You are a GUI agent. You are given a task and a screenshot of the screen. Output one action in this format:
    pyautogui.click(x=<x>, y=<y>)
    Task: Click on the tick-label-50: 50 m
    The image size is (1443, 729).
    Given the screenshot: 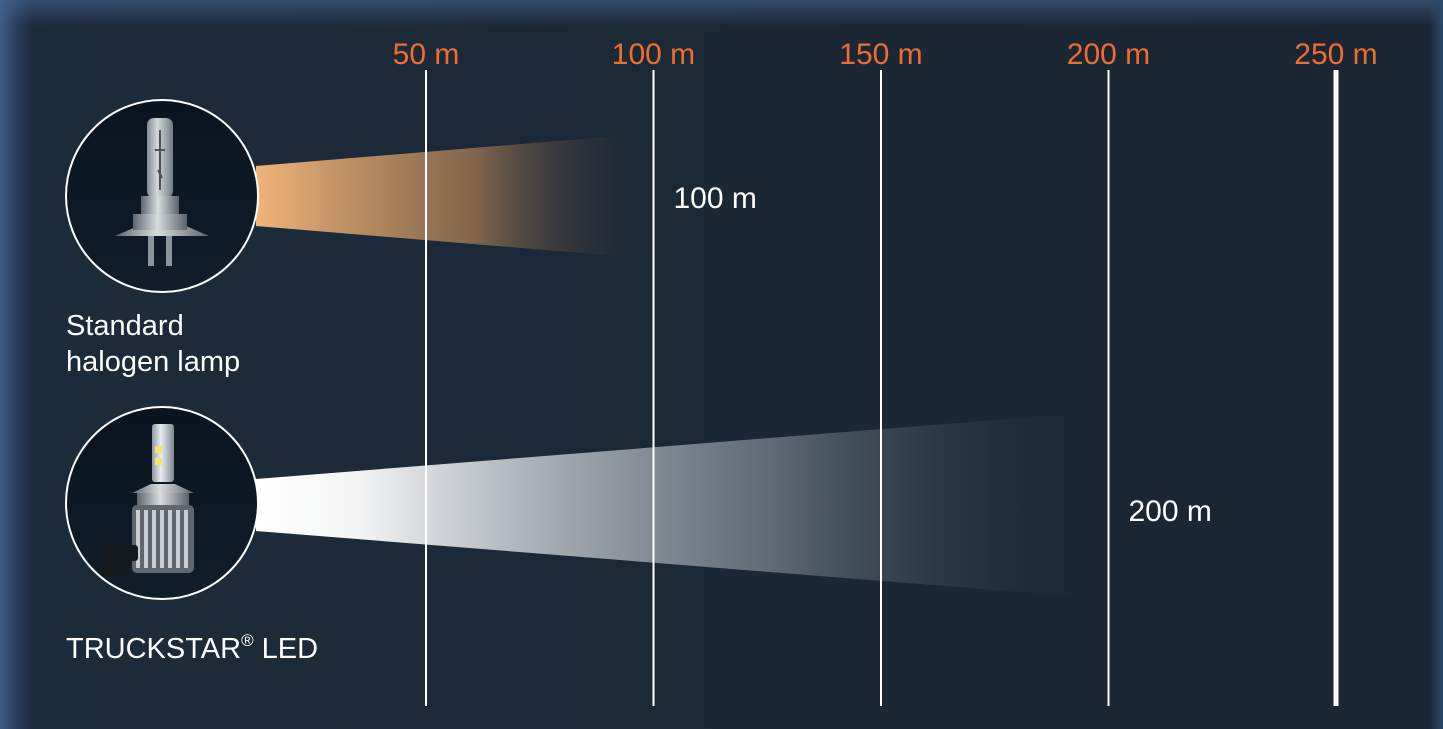 What is the action you would take?
    pyautogui.click(x=426, y=54)
    